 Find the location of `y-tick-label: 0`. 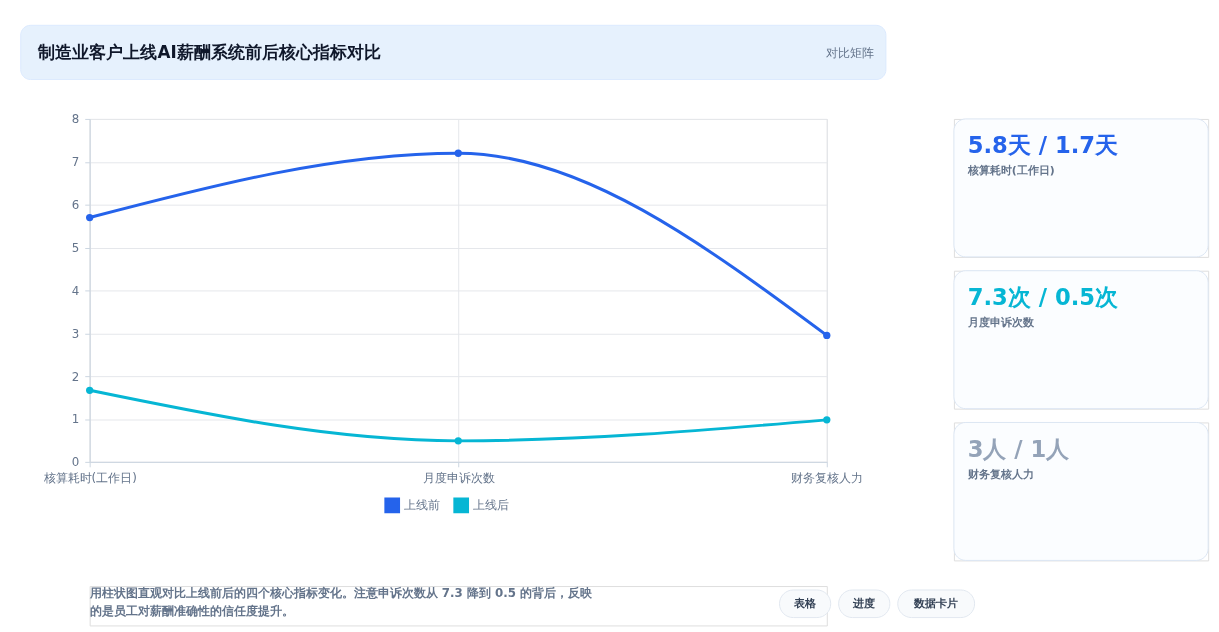

y-tick-label: 0 is located at coordinates (75, 462).